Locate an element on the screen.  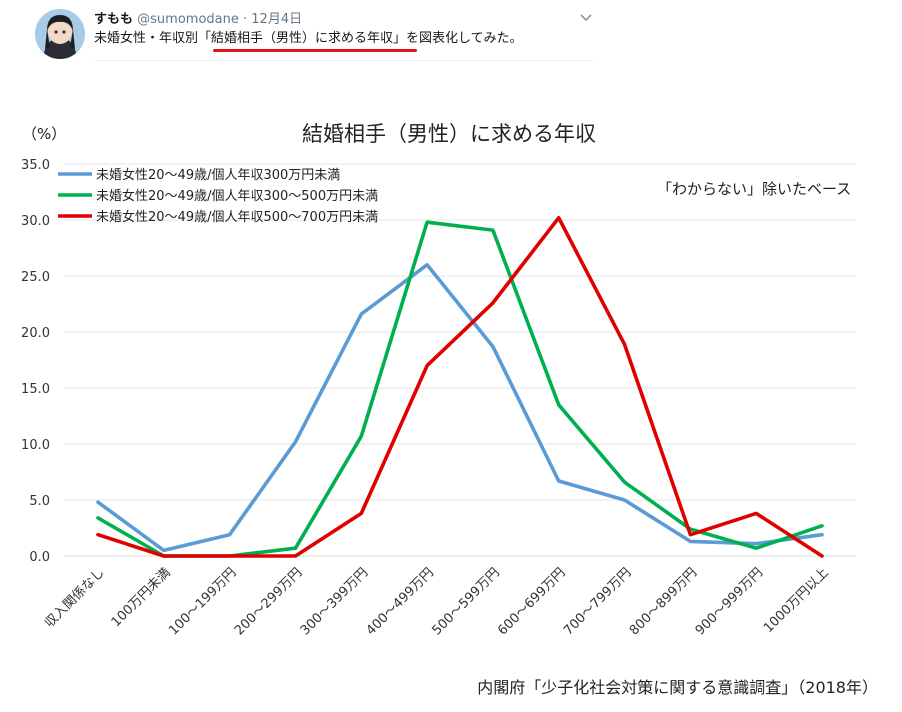
tweet-user-line: すもも @sumomodane · 12月4日 is located at coordinates (198, 17).